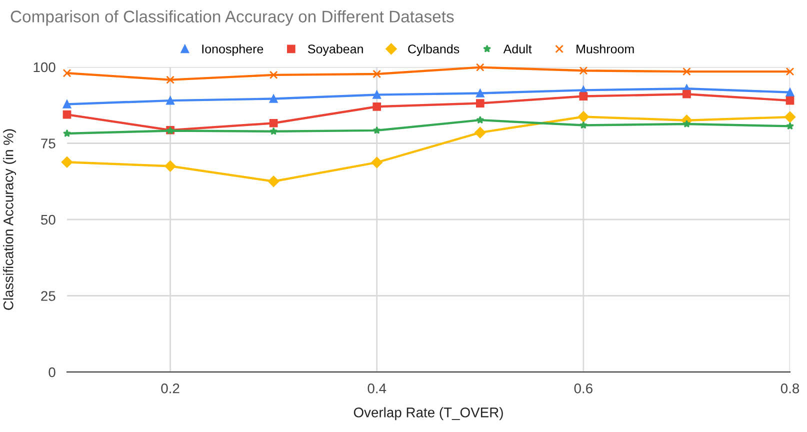 Image resolution: width=807 pixels, height=432 pixels. Describe the element at coordinates (233, 50) in the screenshot. I see `legend-label: Ionosphere` at that location.